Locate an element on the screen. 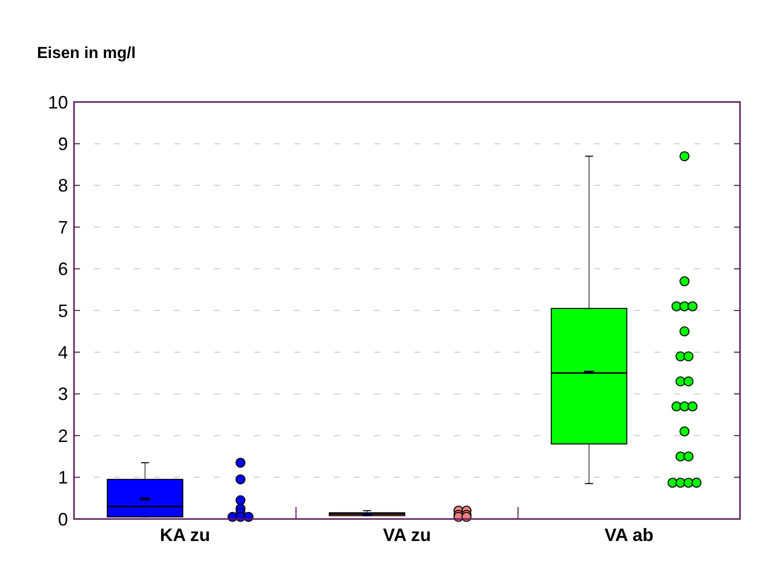 This screenshot has height=576, width=774. x-tick-label: VA zu is located at coordinates (407, 535).